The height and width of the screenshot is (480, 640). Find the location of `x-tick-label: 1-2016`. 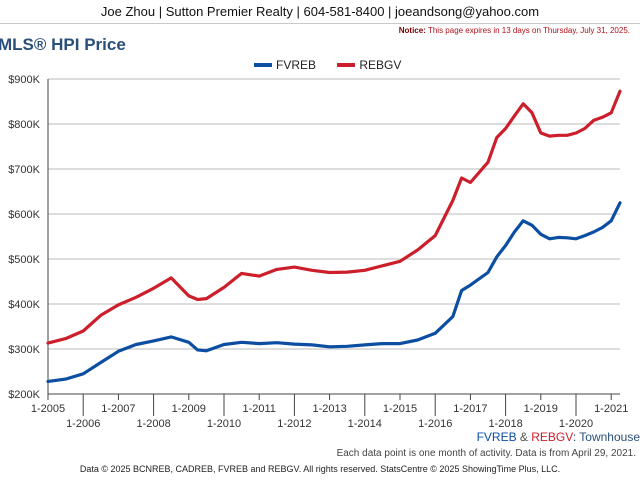

x-tick-label: 1-2016 is located at coordinates (435, 424).